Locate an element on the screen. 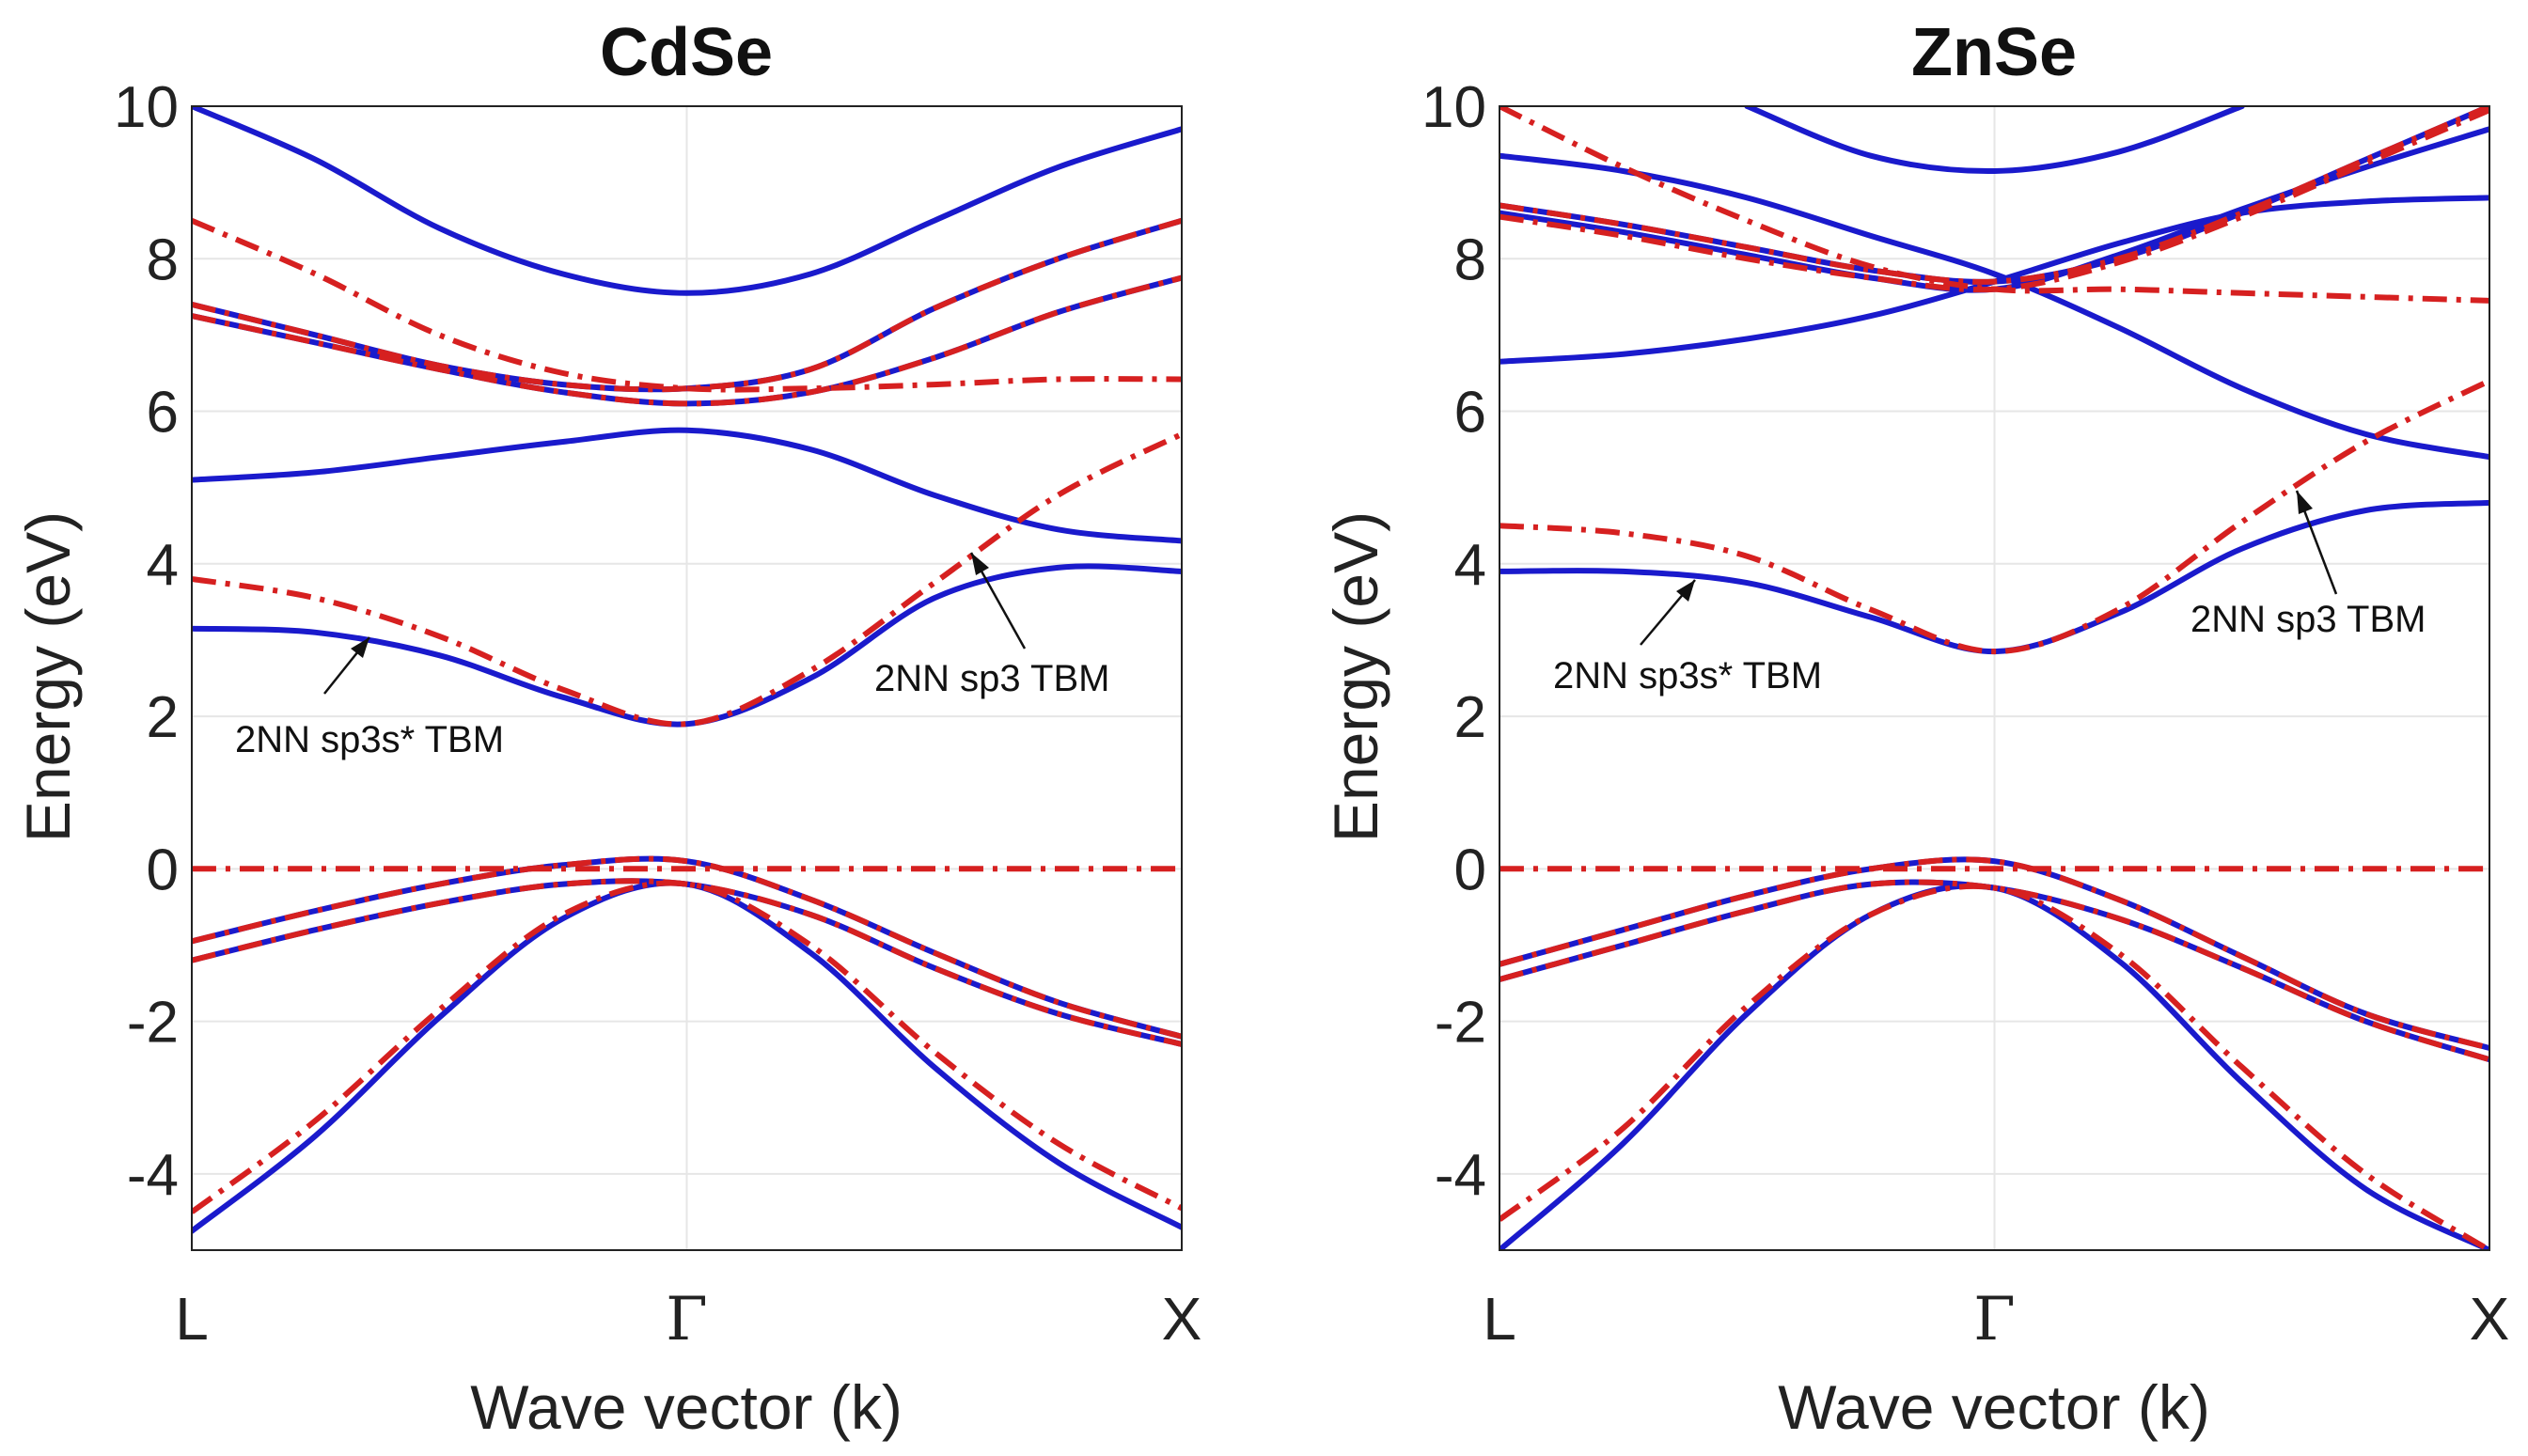 Image resolution: width=2528 pixels, height=1456 pixels. znse-y-tick-6: -2 is located at coordinates (1461, 1023).